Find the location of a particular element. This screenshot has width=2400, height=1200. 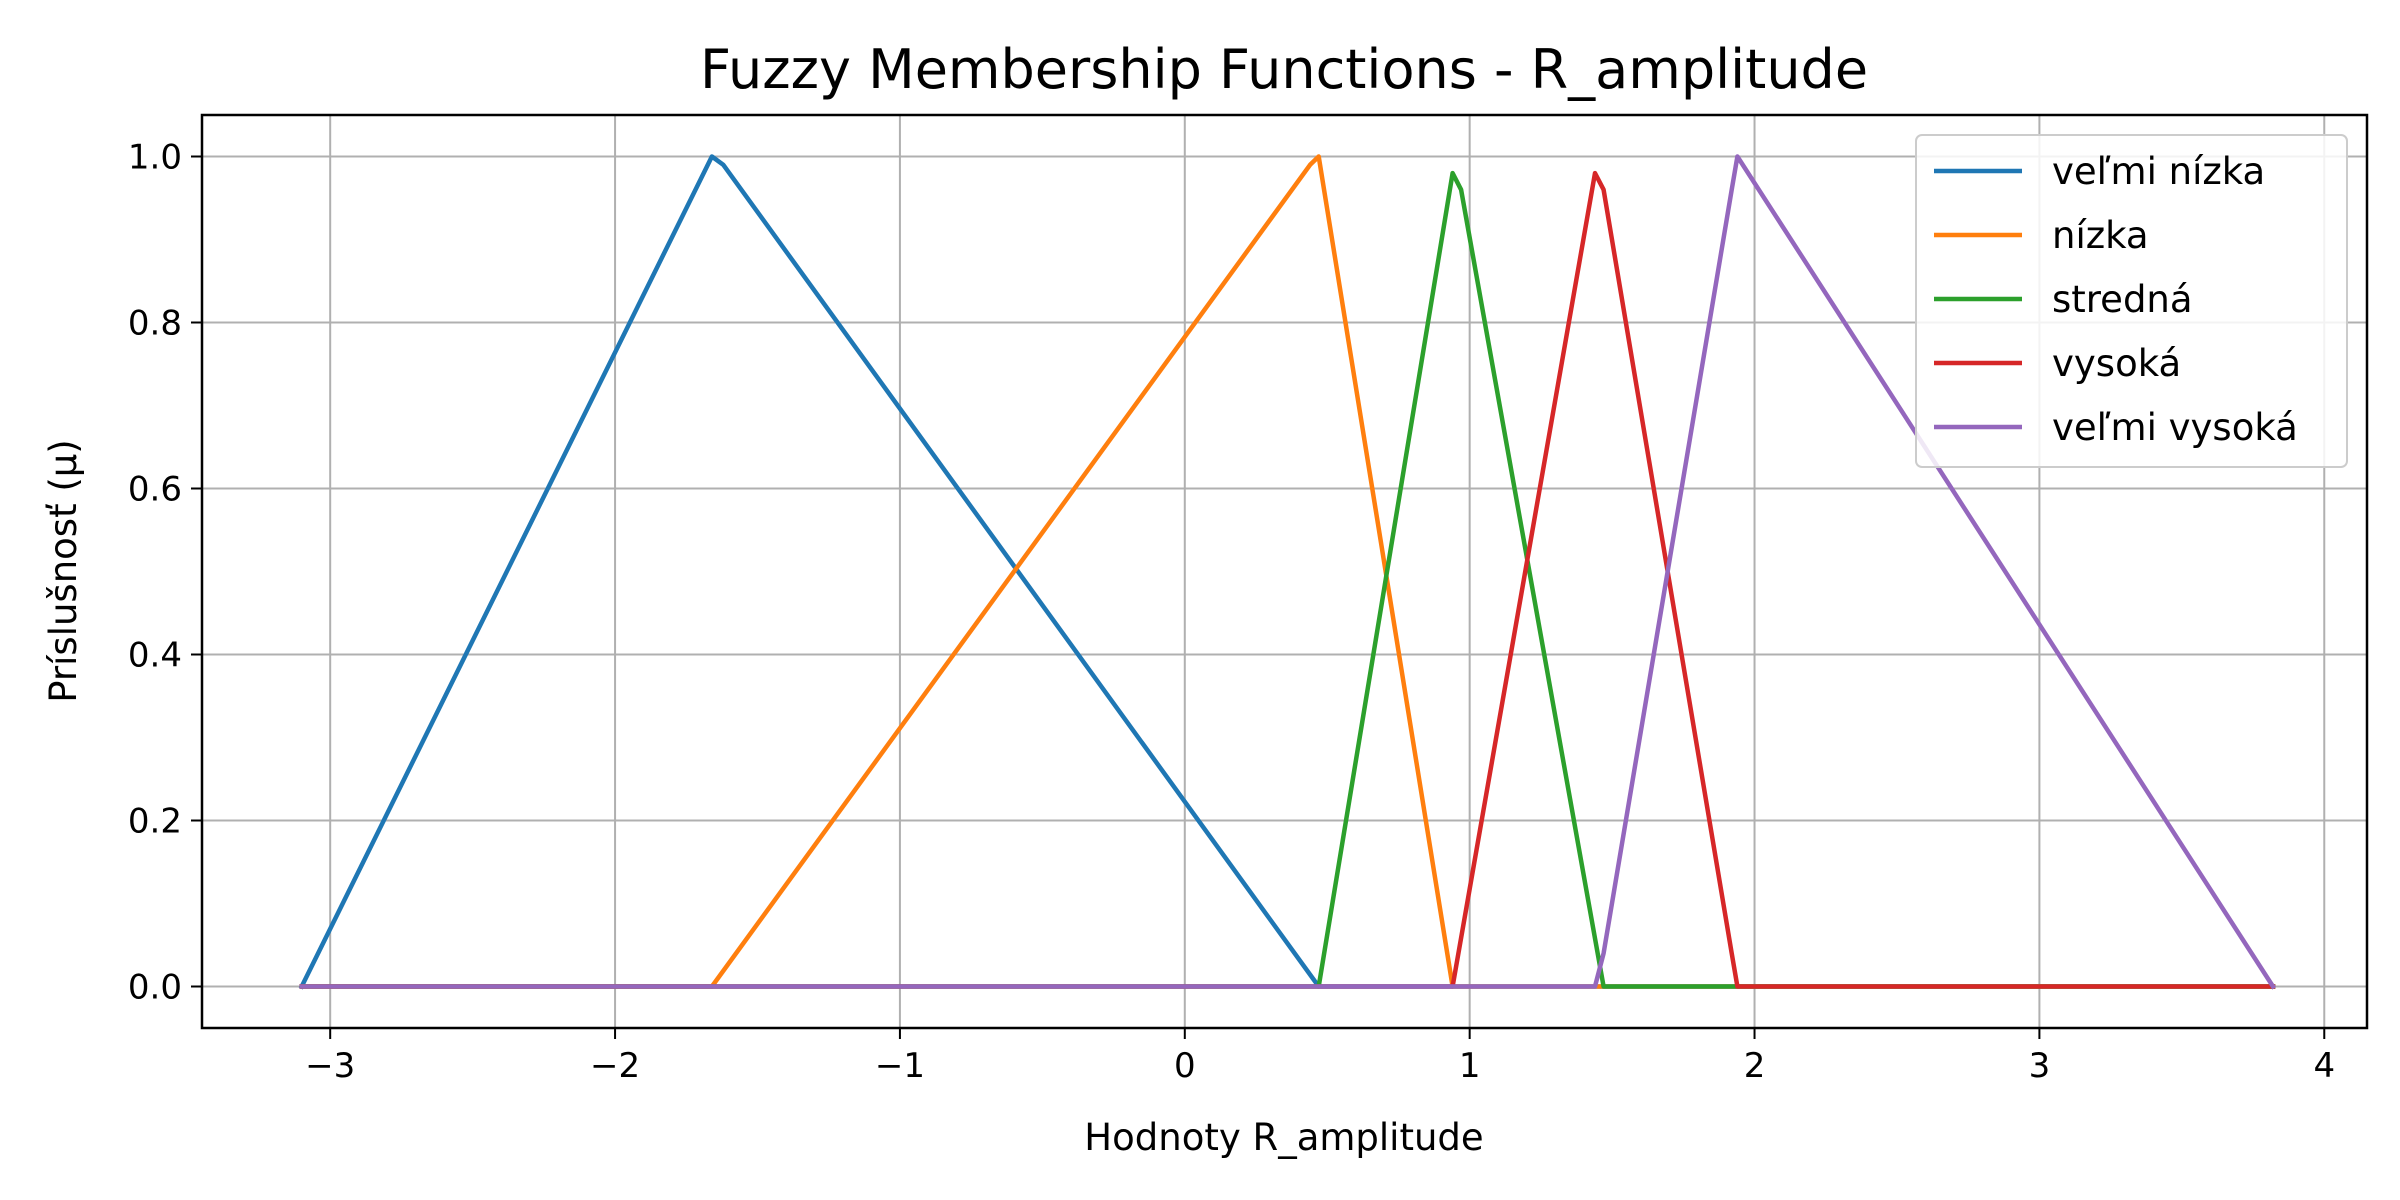

legend-label: veľmi nízka is located at coordinates (2158, 171).